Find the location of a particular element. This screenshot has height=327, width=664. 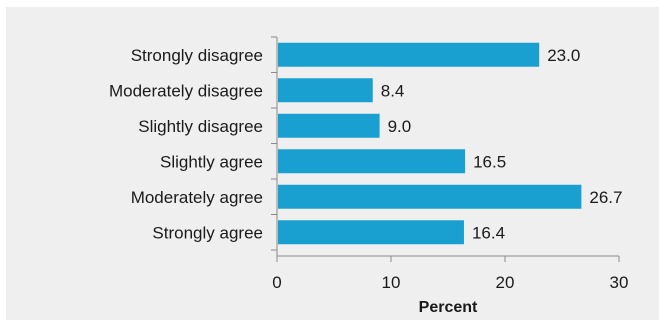

category-label-2: Slightly disagree is located at coordinates (200, 126).